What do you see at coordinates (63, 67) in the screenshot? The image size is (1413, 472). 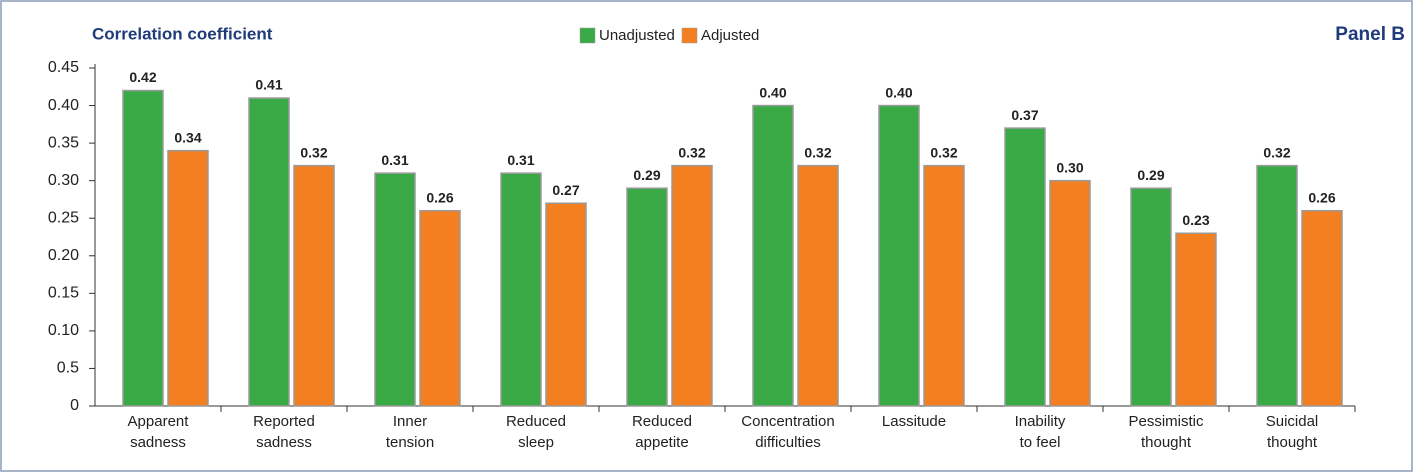 I see `y-tick-label: 0.45` at bounding box center [63, 67].